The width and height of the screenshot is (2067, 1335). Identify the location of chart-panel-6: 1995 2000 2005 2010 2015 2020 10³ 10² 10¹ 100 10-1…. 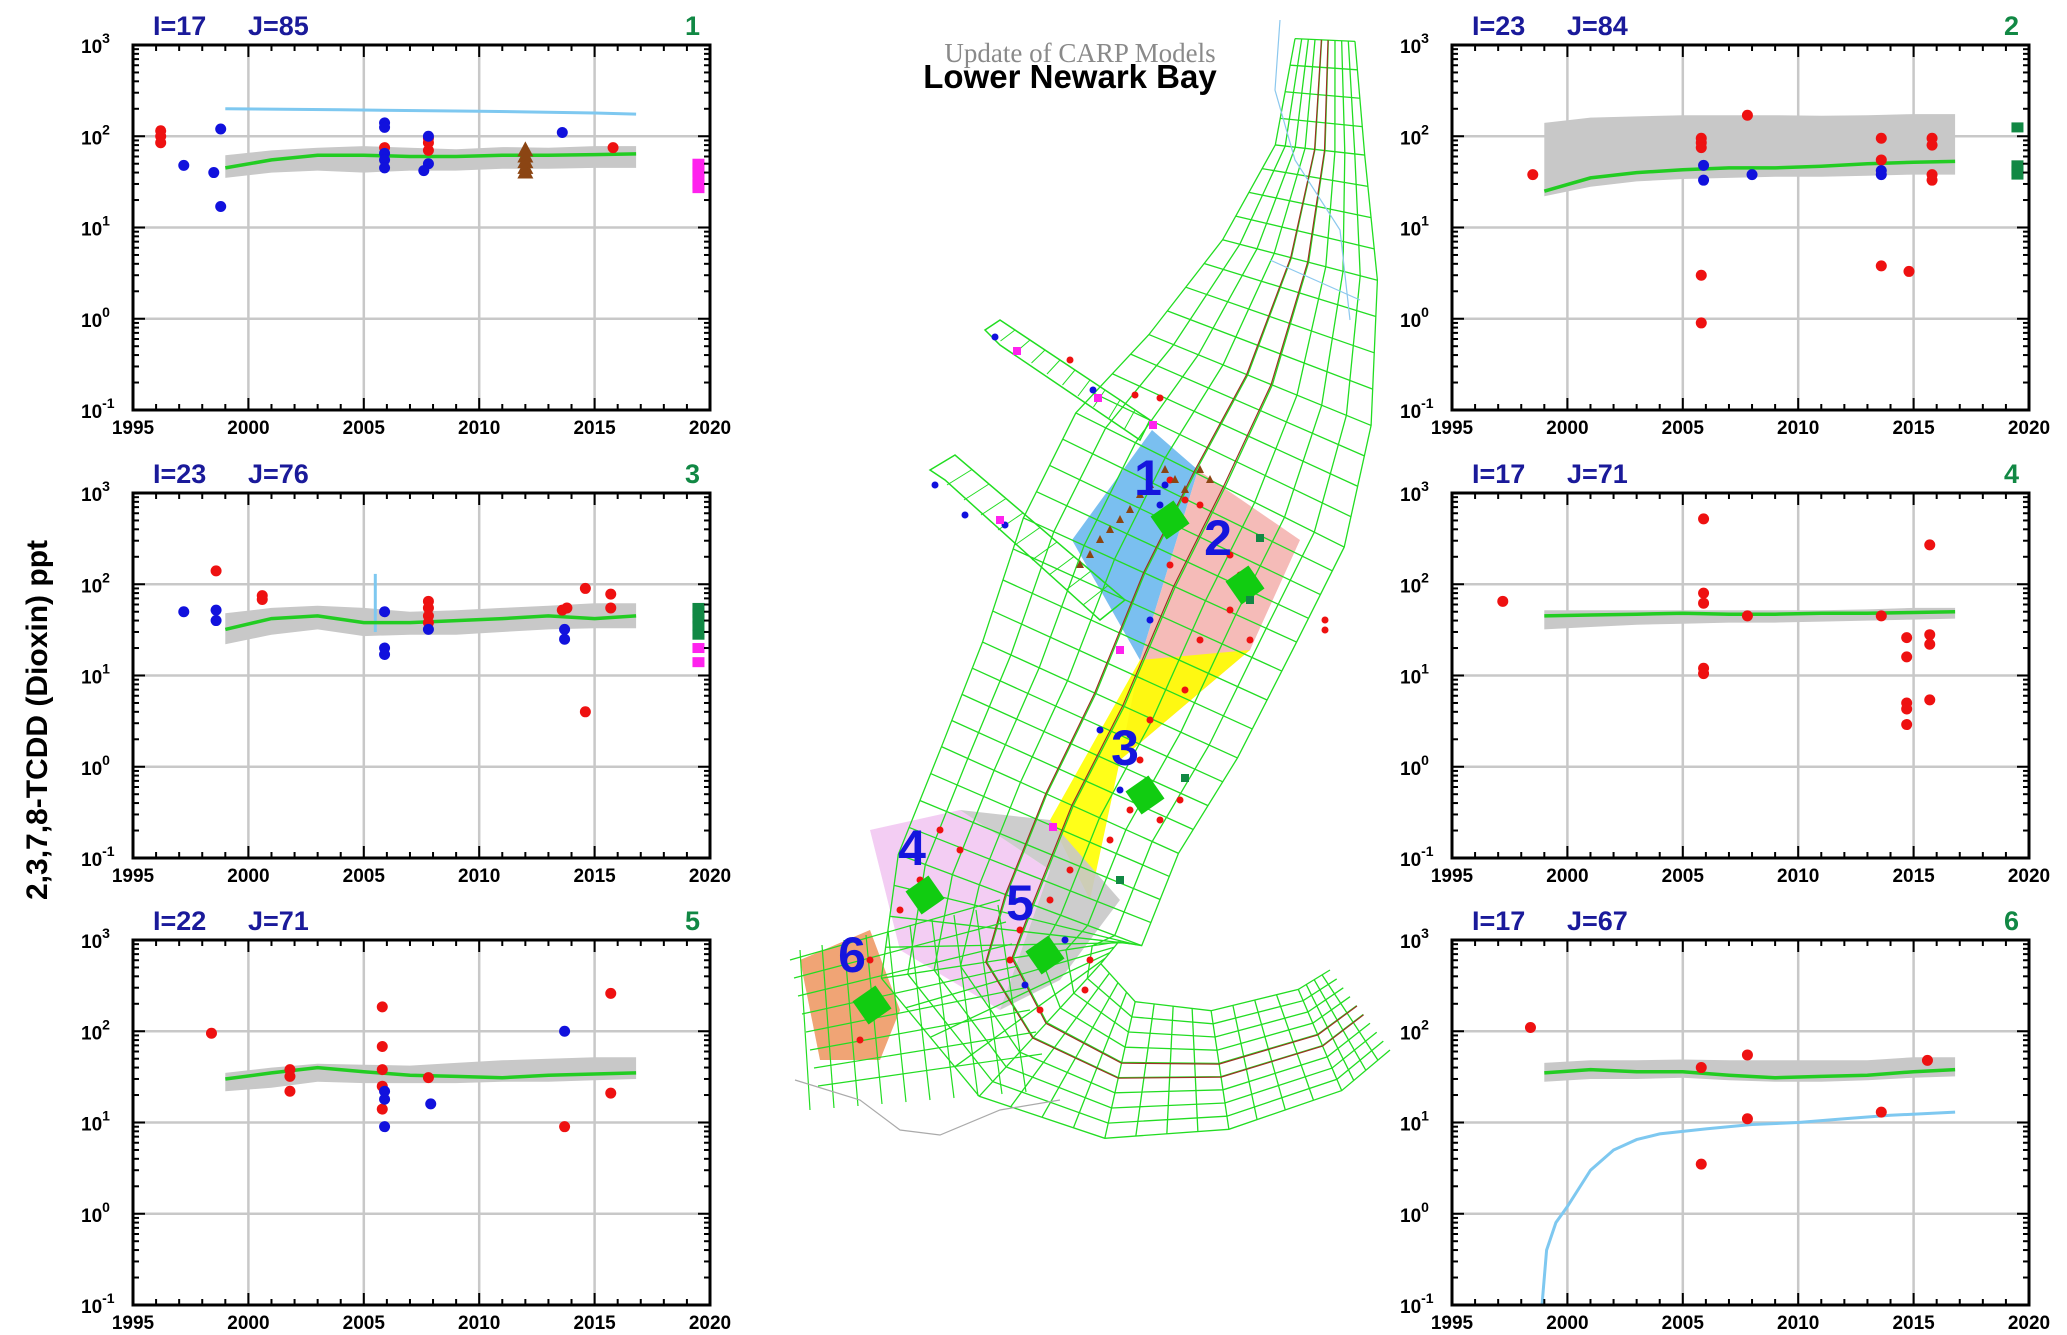
(1725, 1120).